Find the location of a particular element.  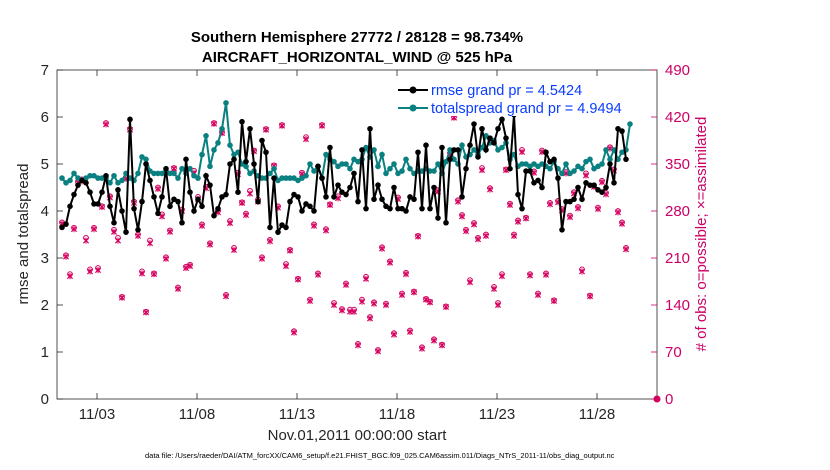

y-tick-label: 2 is located at coordinates (45, 305).